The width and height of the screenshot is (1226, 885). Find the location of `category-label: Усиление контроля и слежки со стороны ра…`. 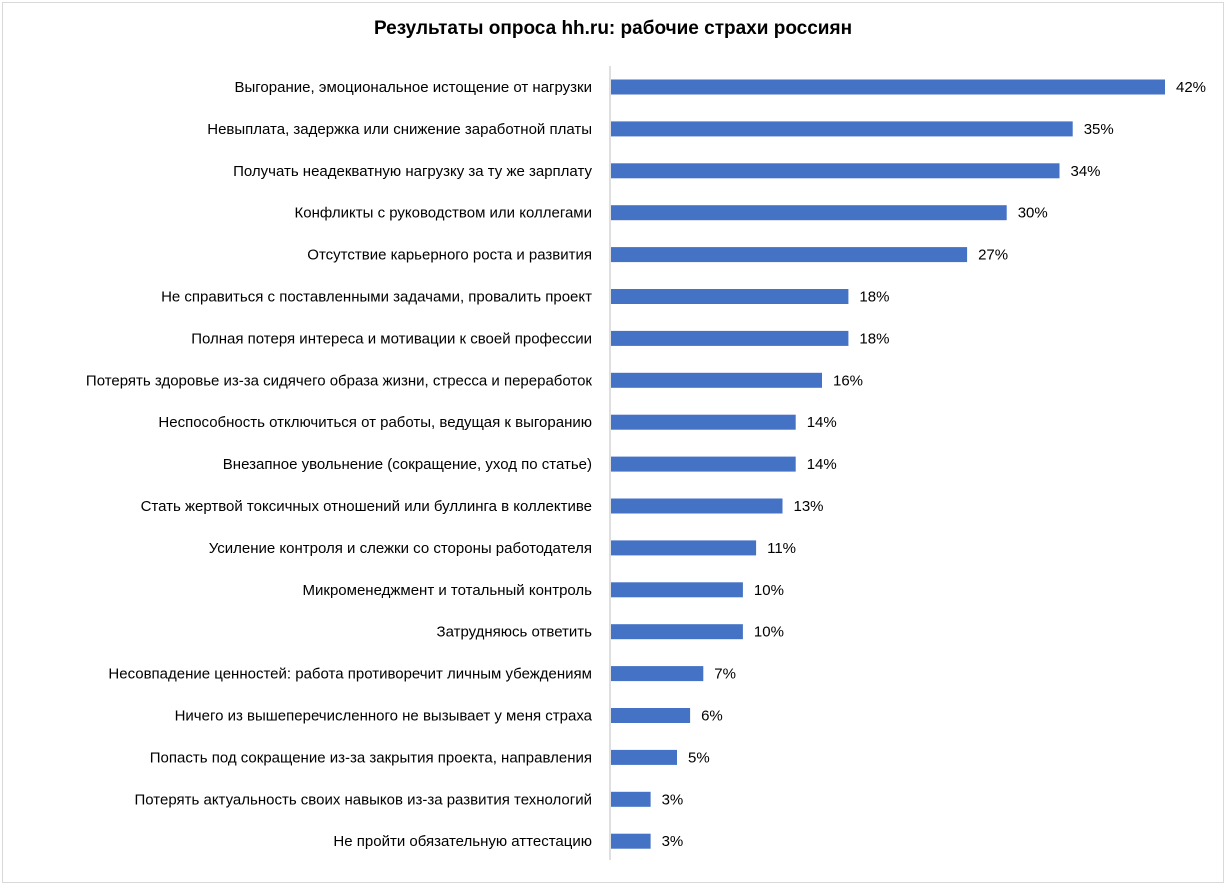

category-label: Усиление контроля и слежки со стороны ра… is located at coordinates (400, 548).